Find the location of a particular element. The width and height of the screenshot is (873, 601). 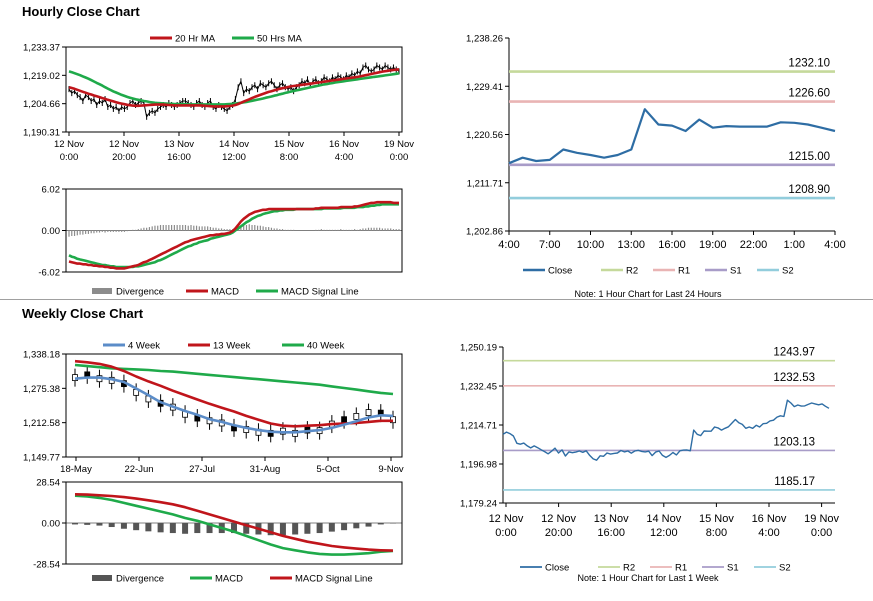

hourly-pivot-close-line is located at coordinates (672, 136).